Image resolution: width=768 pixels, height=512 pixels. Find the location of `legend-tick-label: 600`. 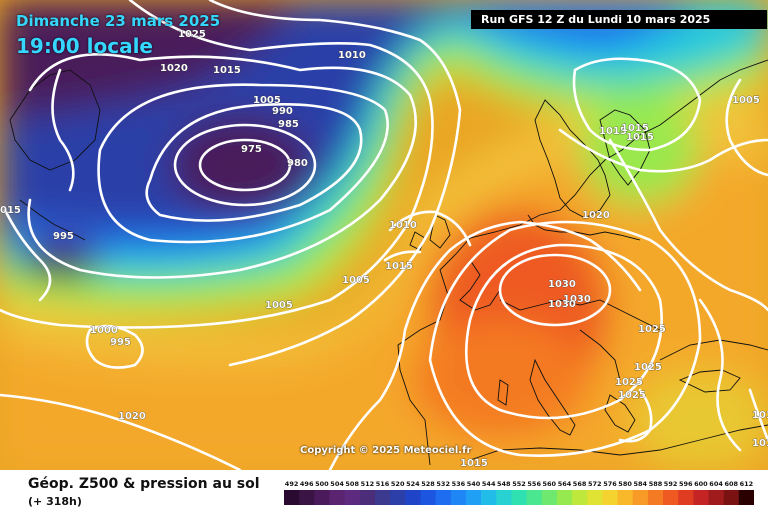

legend-tick-label: 600 is located at coordinates (701, 484).